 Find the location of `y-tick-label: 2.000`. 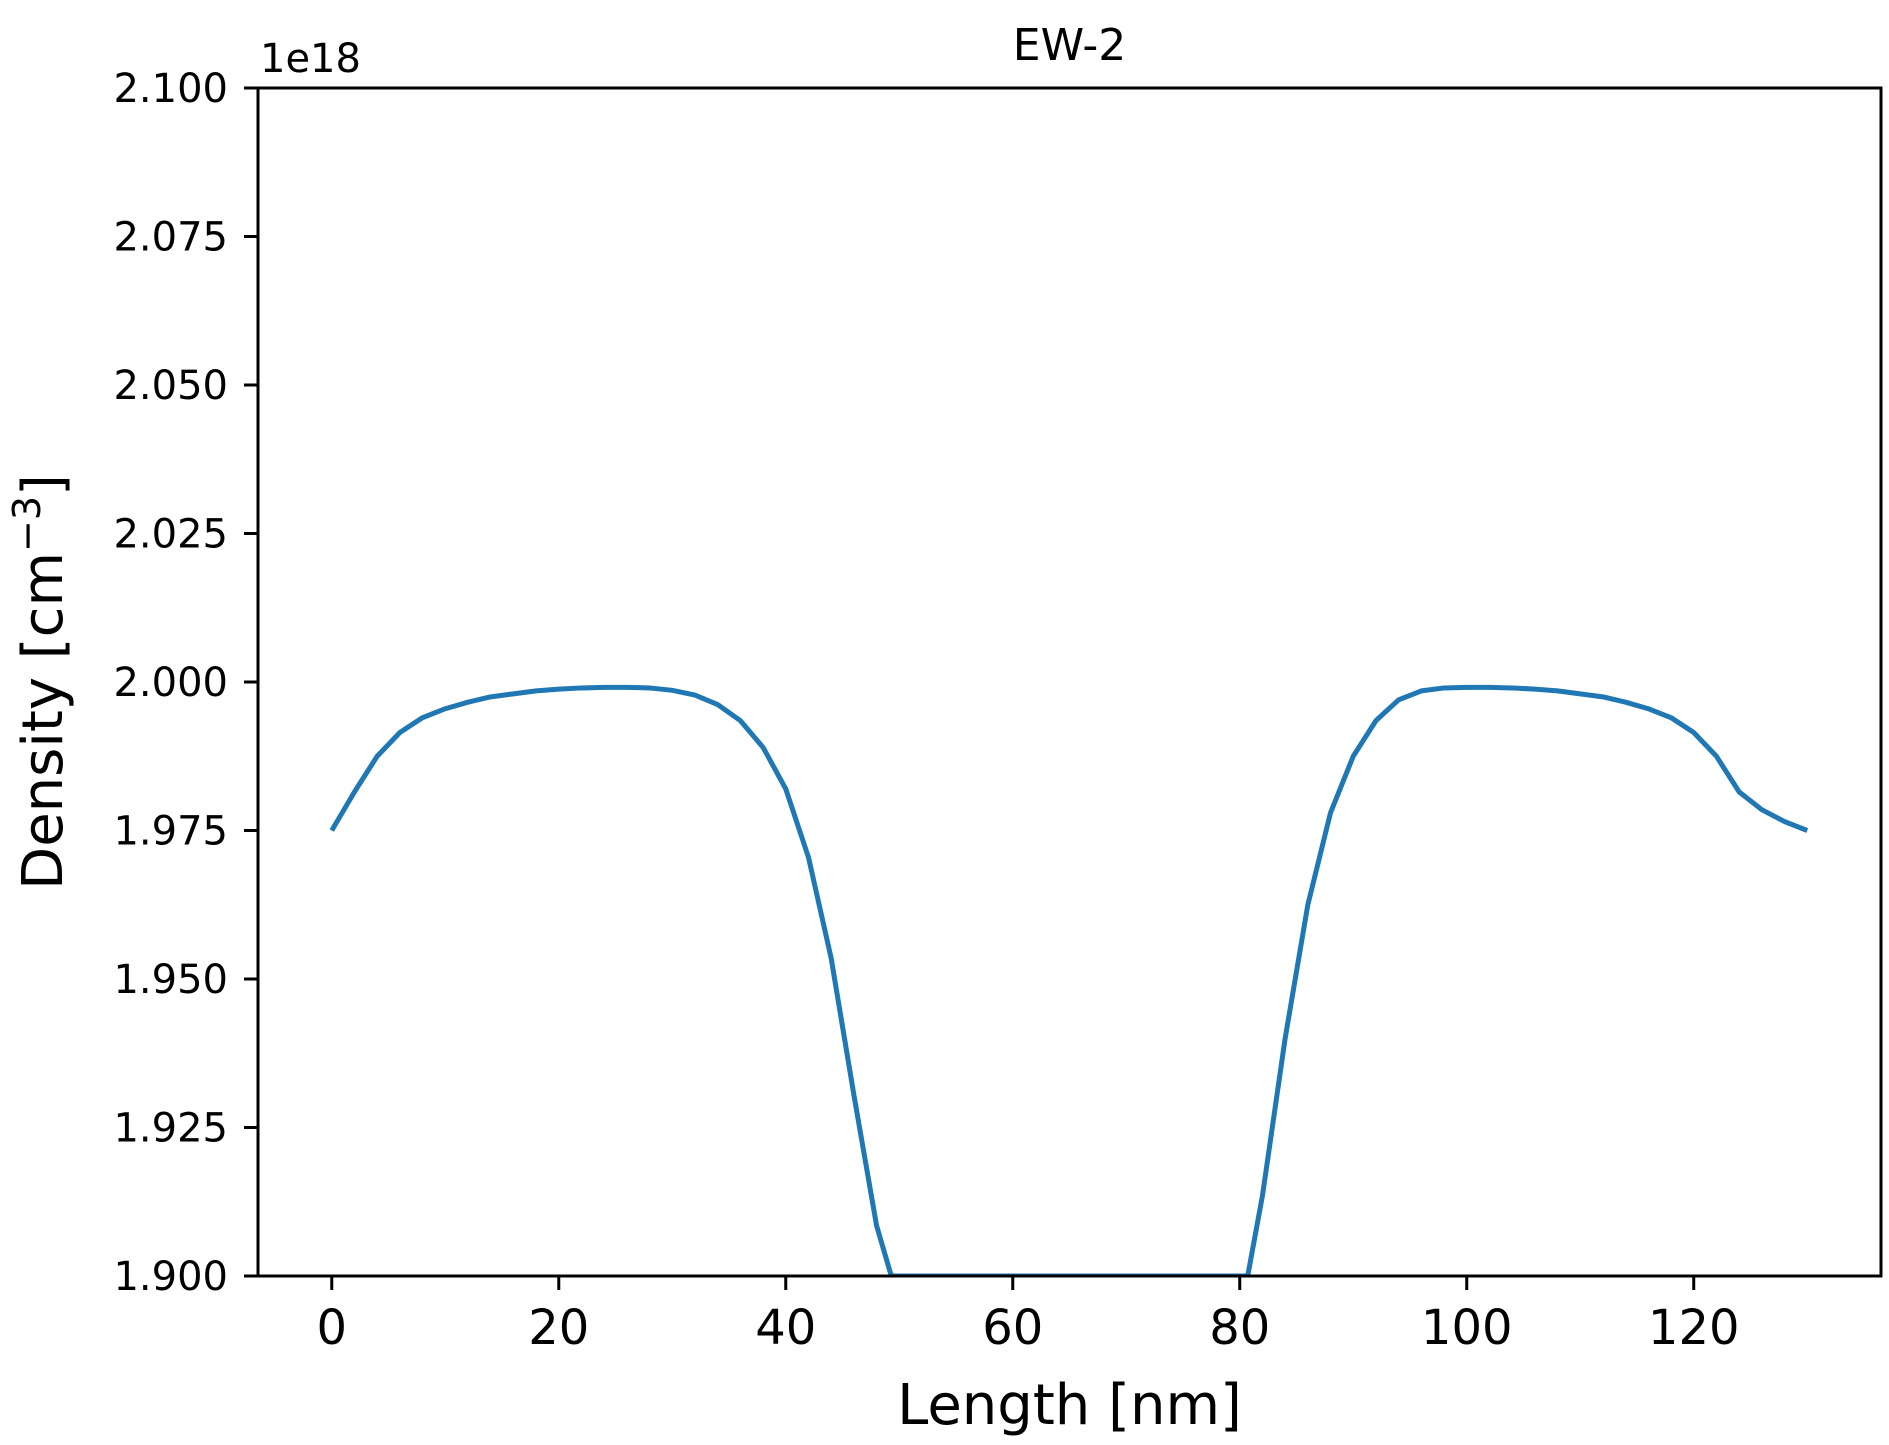

y-tick-label: 2.000 is located at coordinates (170, 683).